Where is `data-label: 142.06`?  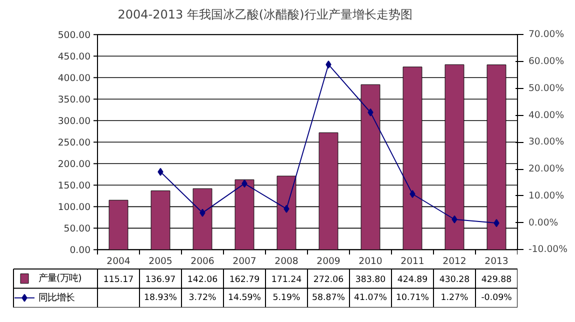
data-label: 142.06 is located at coordinates (202, 280).